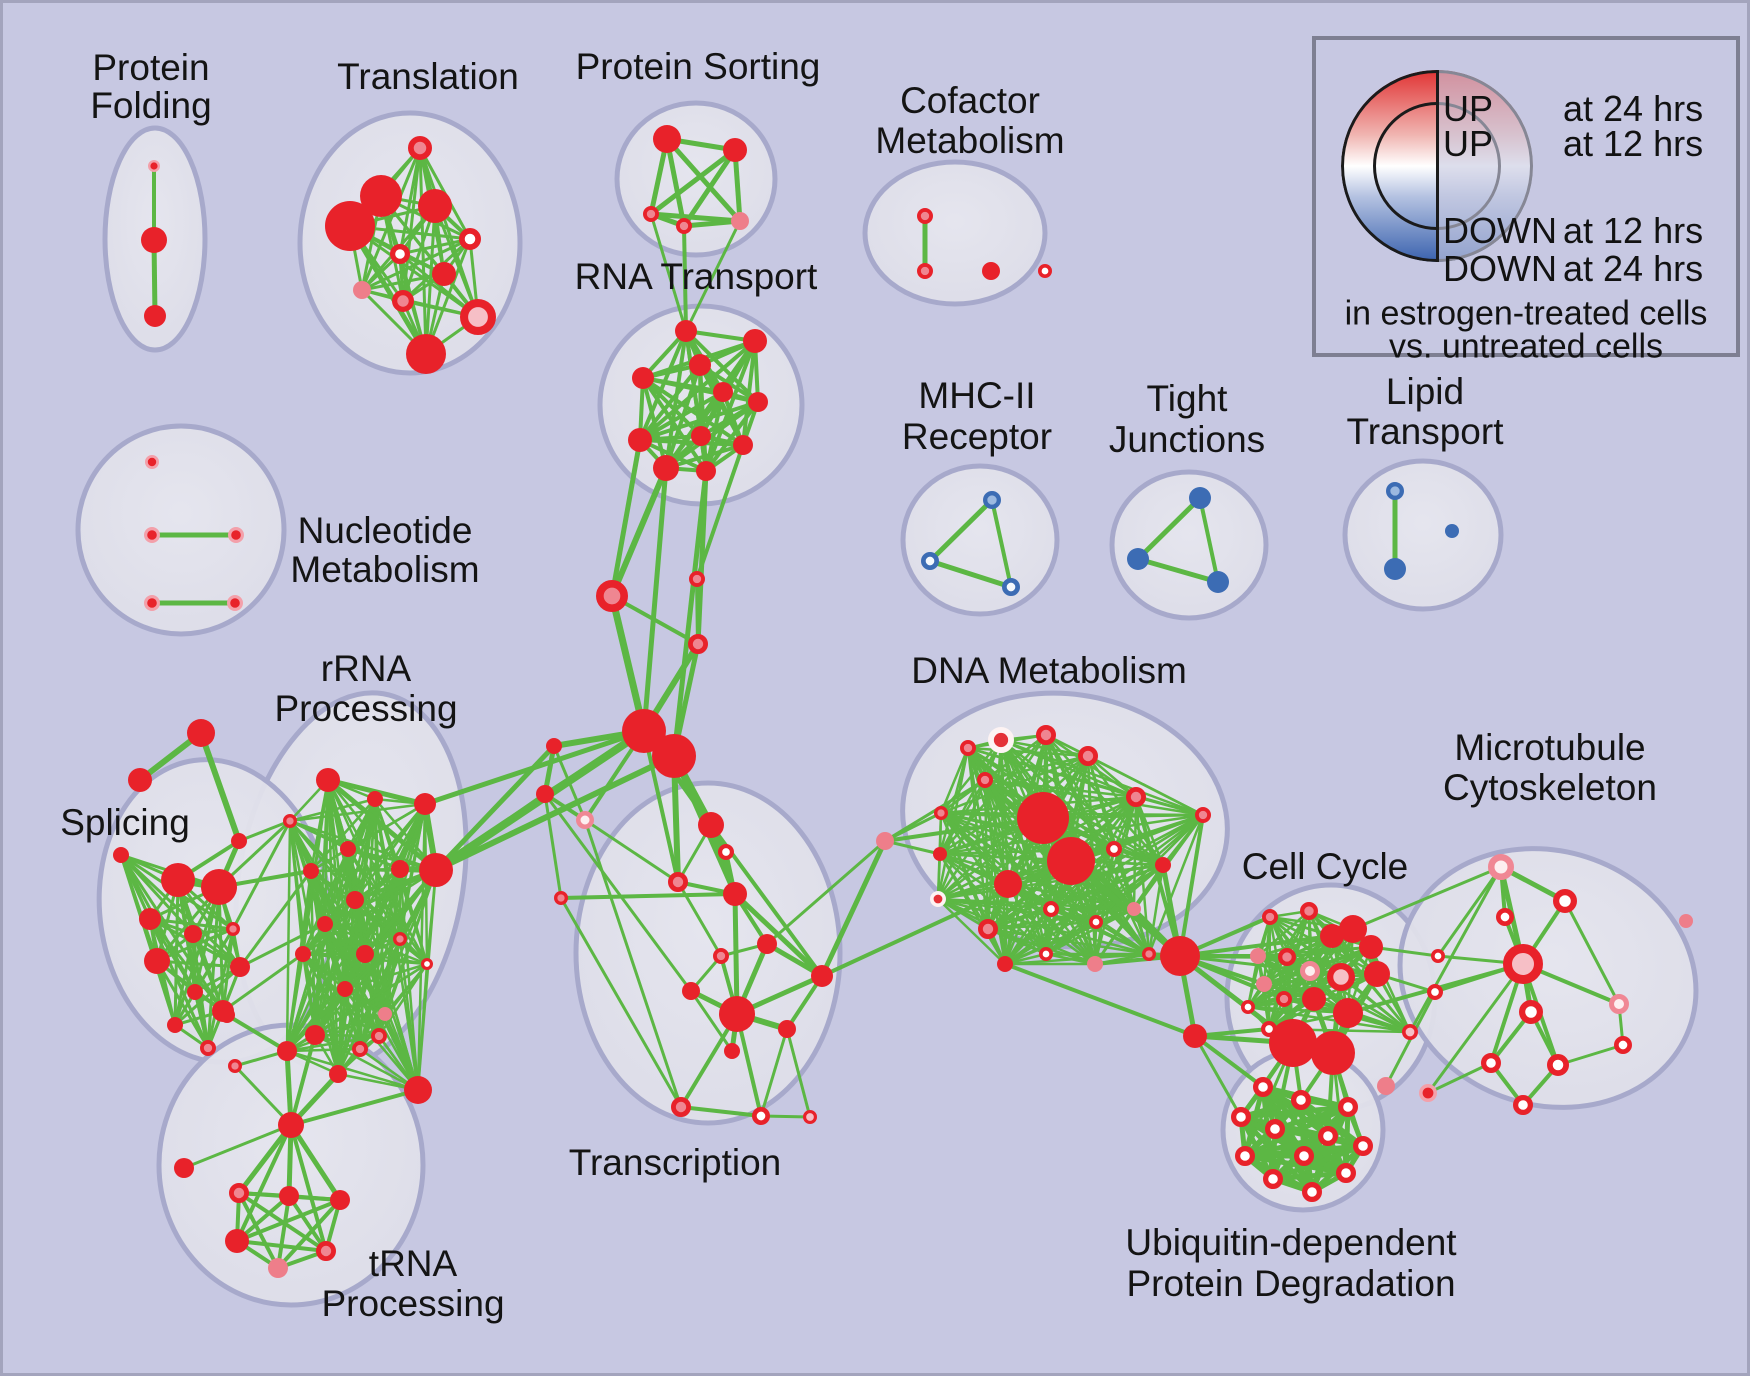 This screenshot has height=1376, width=1750. Describe the element at coordinates (1395, 491) in the screenshot. I see `network-node-bl` at that location.